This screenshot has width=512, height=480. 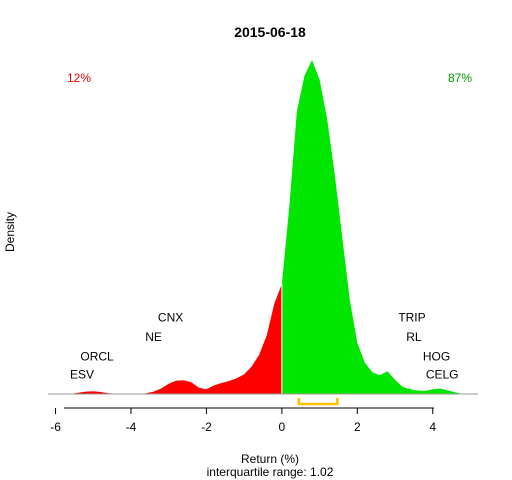 What do you see at coordinates (79, 78) in the screenshot?
I see `negative-percentage: 12%` at bounding box center [79, 78].